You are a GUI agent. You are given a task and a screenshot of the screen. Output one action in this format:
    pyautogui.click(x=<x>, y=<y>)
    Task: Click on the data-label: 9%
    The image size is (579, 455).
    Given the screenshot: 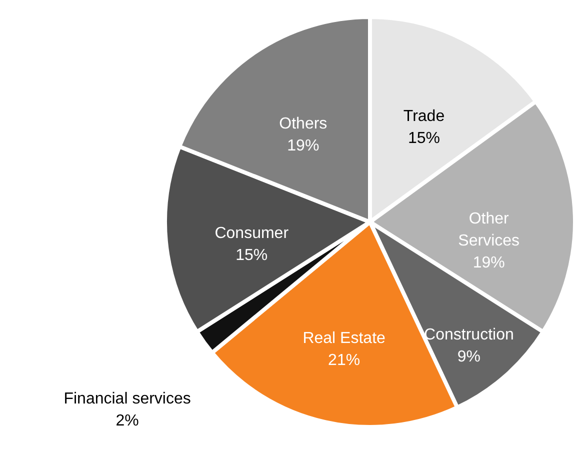 What is the action you would take?
    pyautogui.click(x=469, y=357)
    